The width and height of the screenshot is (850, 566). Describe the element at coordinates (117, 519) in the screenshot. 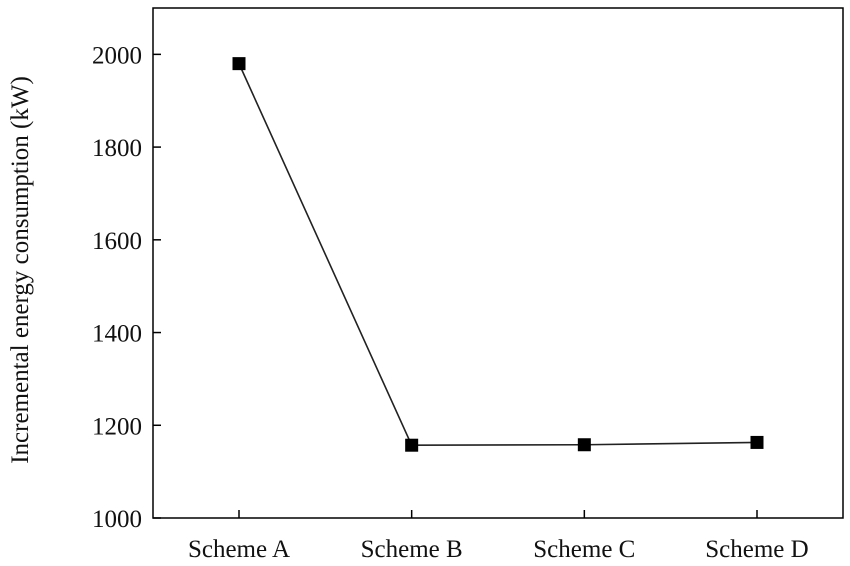

I see `y-tick-label: 1000` at that location.